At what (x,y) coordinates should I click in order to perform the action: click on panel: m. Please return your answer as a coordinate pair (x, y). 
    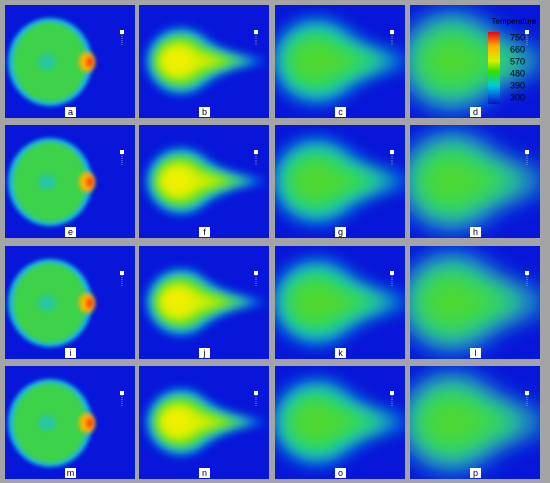
    Looking at the image, I should click on (70, 422).